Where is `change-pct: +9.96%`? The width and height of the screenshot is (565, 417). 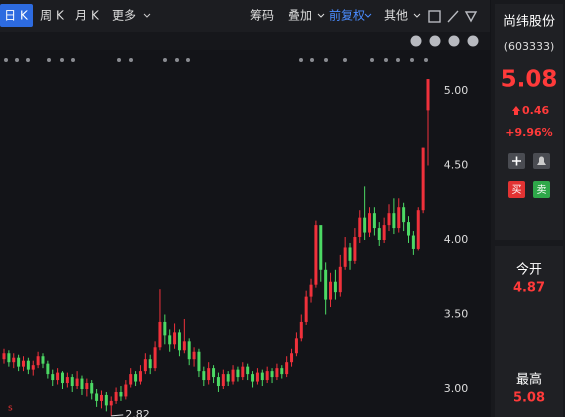 change-pct: +9.96% is located at coordinates (528, 132).